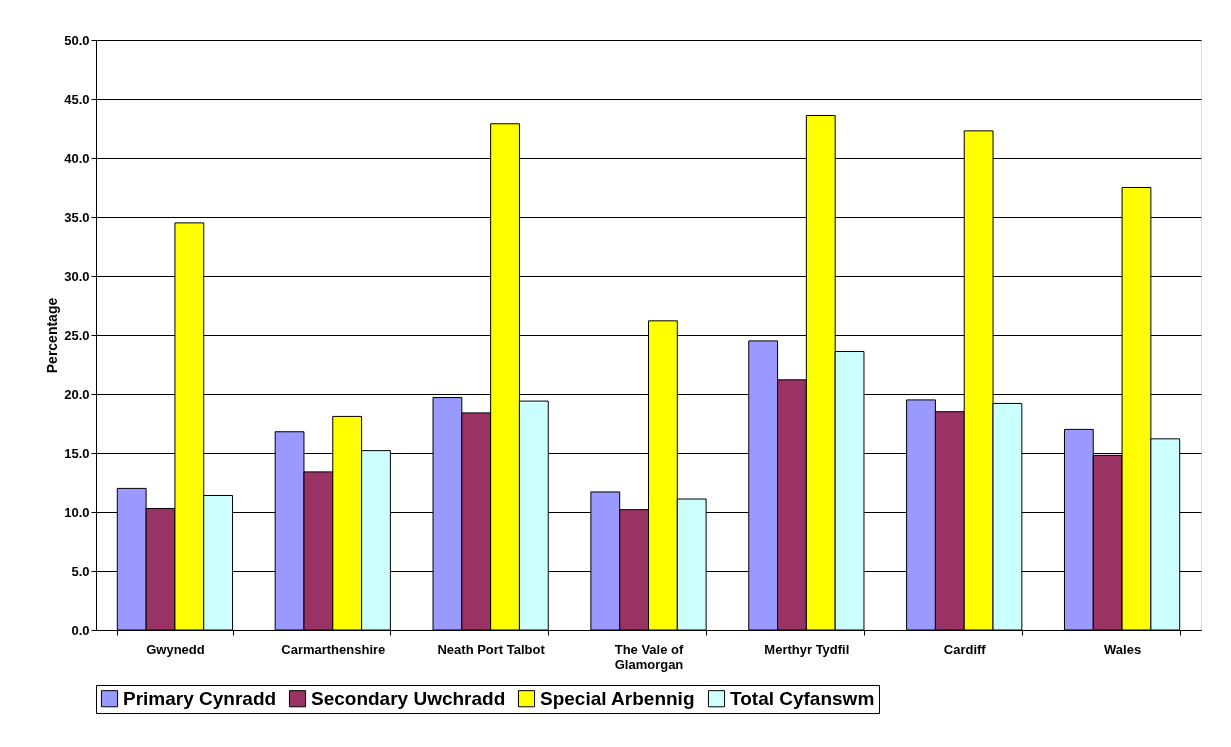 This screenshot has height=747, width=1231. What do you see at coordinates (80, 571) in the screenshot?
I see `y-tick-label: 5.0` at bounding box center [80, 571].